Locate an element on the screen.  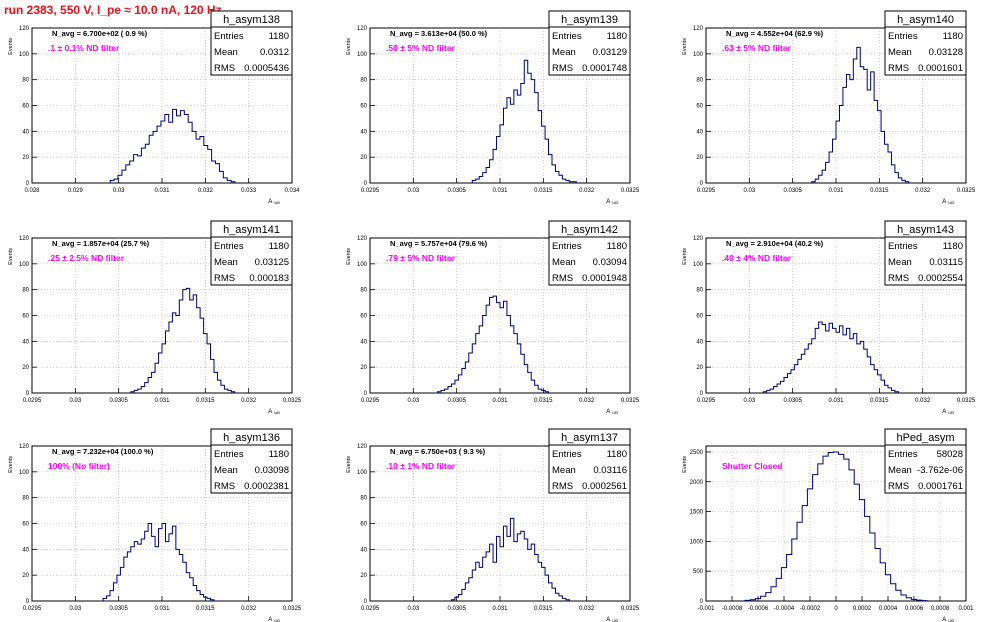
stat-value-rms: 0.0001601 is located at coordinates (940, 68).